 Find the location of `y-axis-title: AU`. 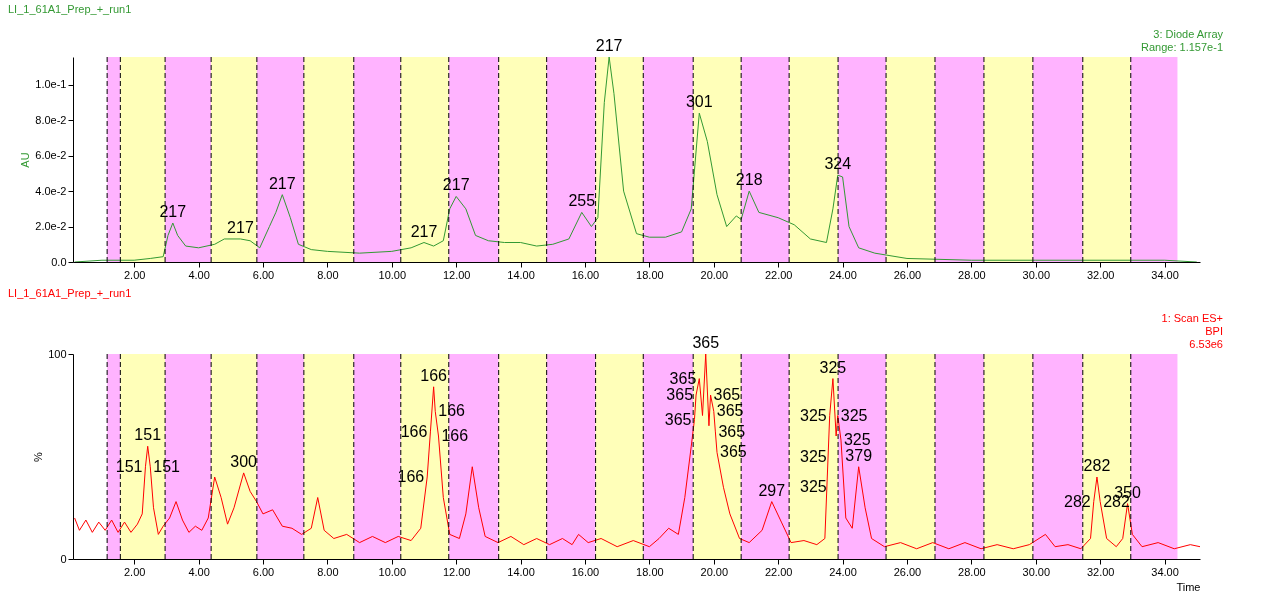

y-axis-title: AU is located at coordinates (25, 160).